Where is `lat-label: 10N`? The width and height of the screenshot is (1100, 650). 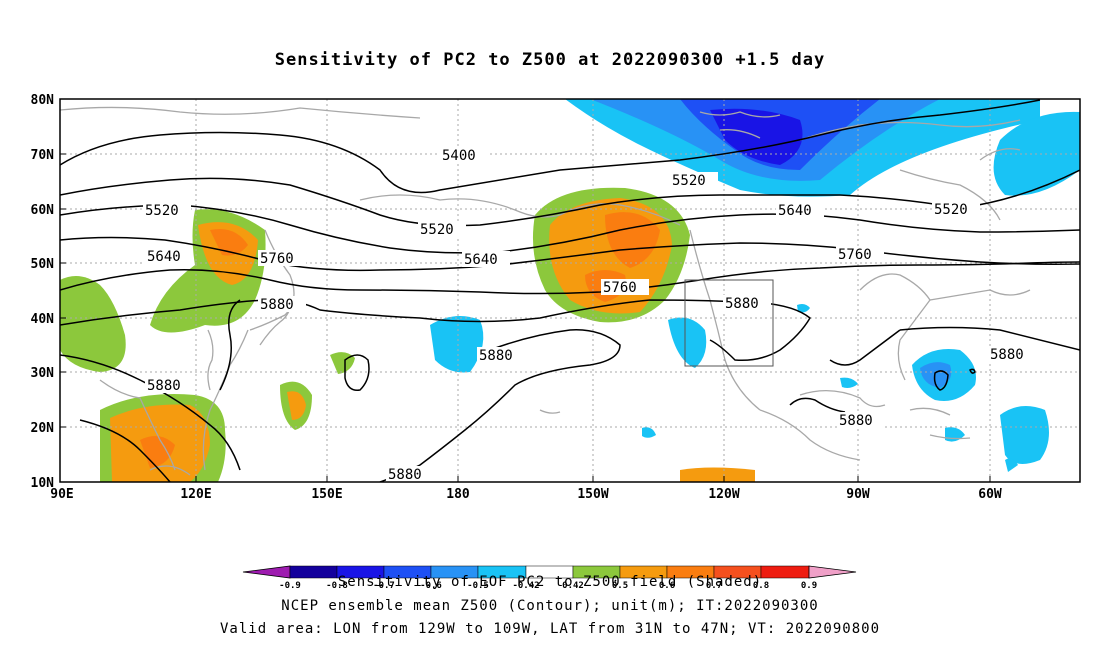 lat-label: 10N is located at coordinates (43, 483).